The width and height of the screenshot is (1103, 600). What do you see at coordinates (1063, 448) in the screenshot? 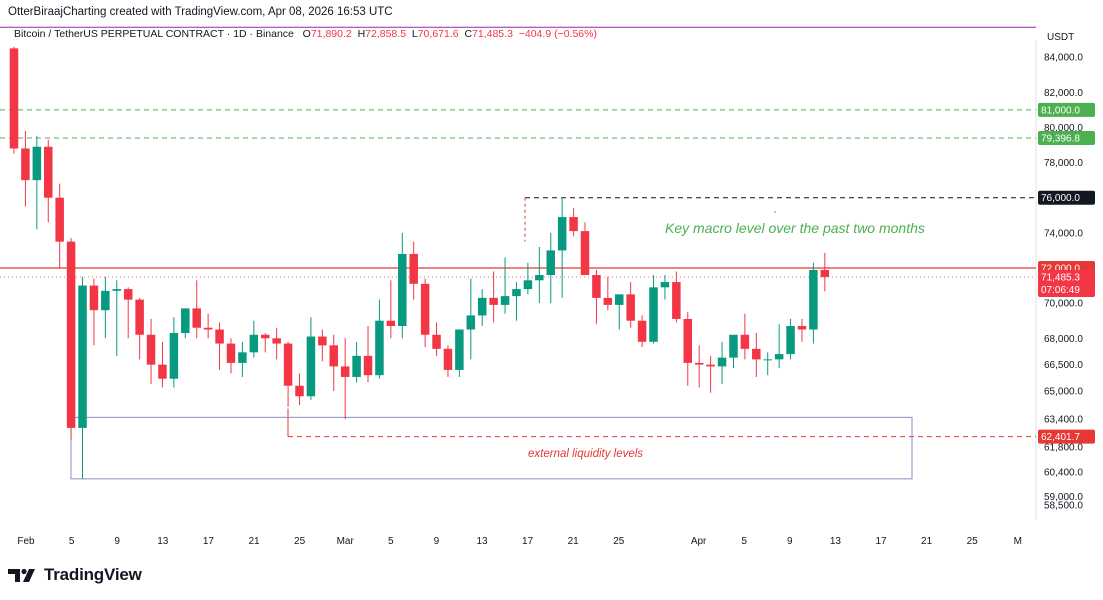
I see `y-tick-label: 61,800.0` at bounding box center [1063, 448].